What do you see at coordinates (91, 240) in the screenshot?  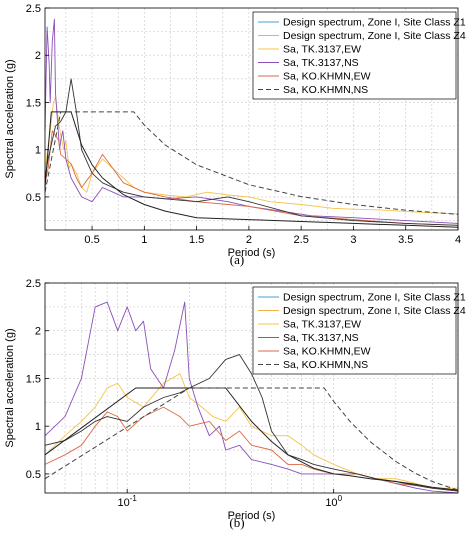 I see `x-tick-label: 0.5` at bounding box center [91, 240].